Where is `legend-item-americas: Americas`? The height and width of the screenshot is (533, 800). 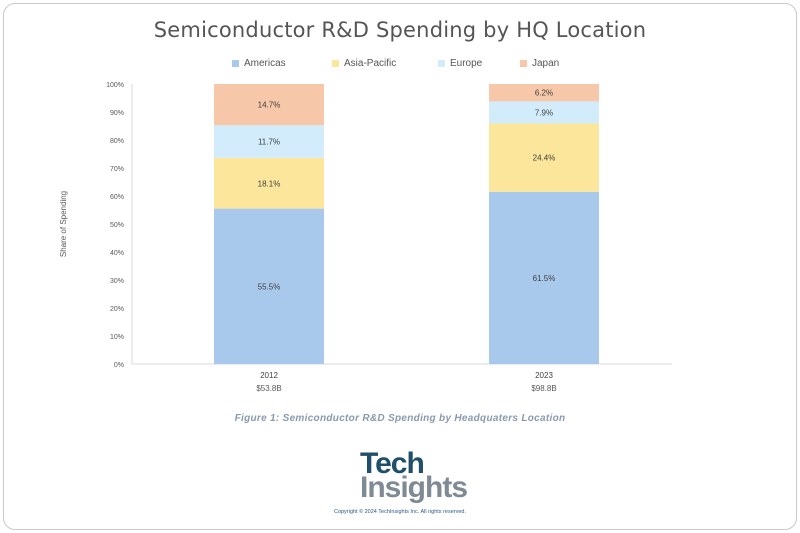
legend-item-americas: Americas is located at coordinates (259, 63).